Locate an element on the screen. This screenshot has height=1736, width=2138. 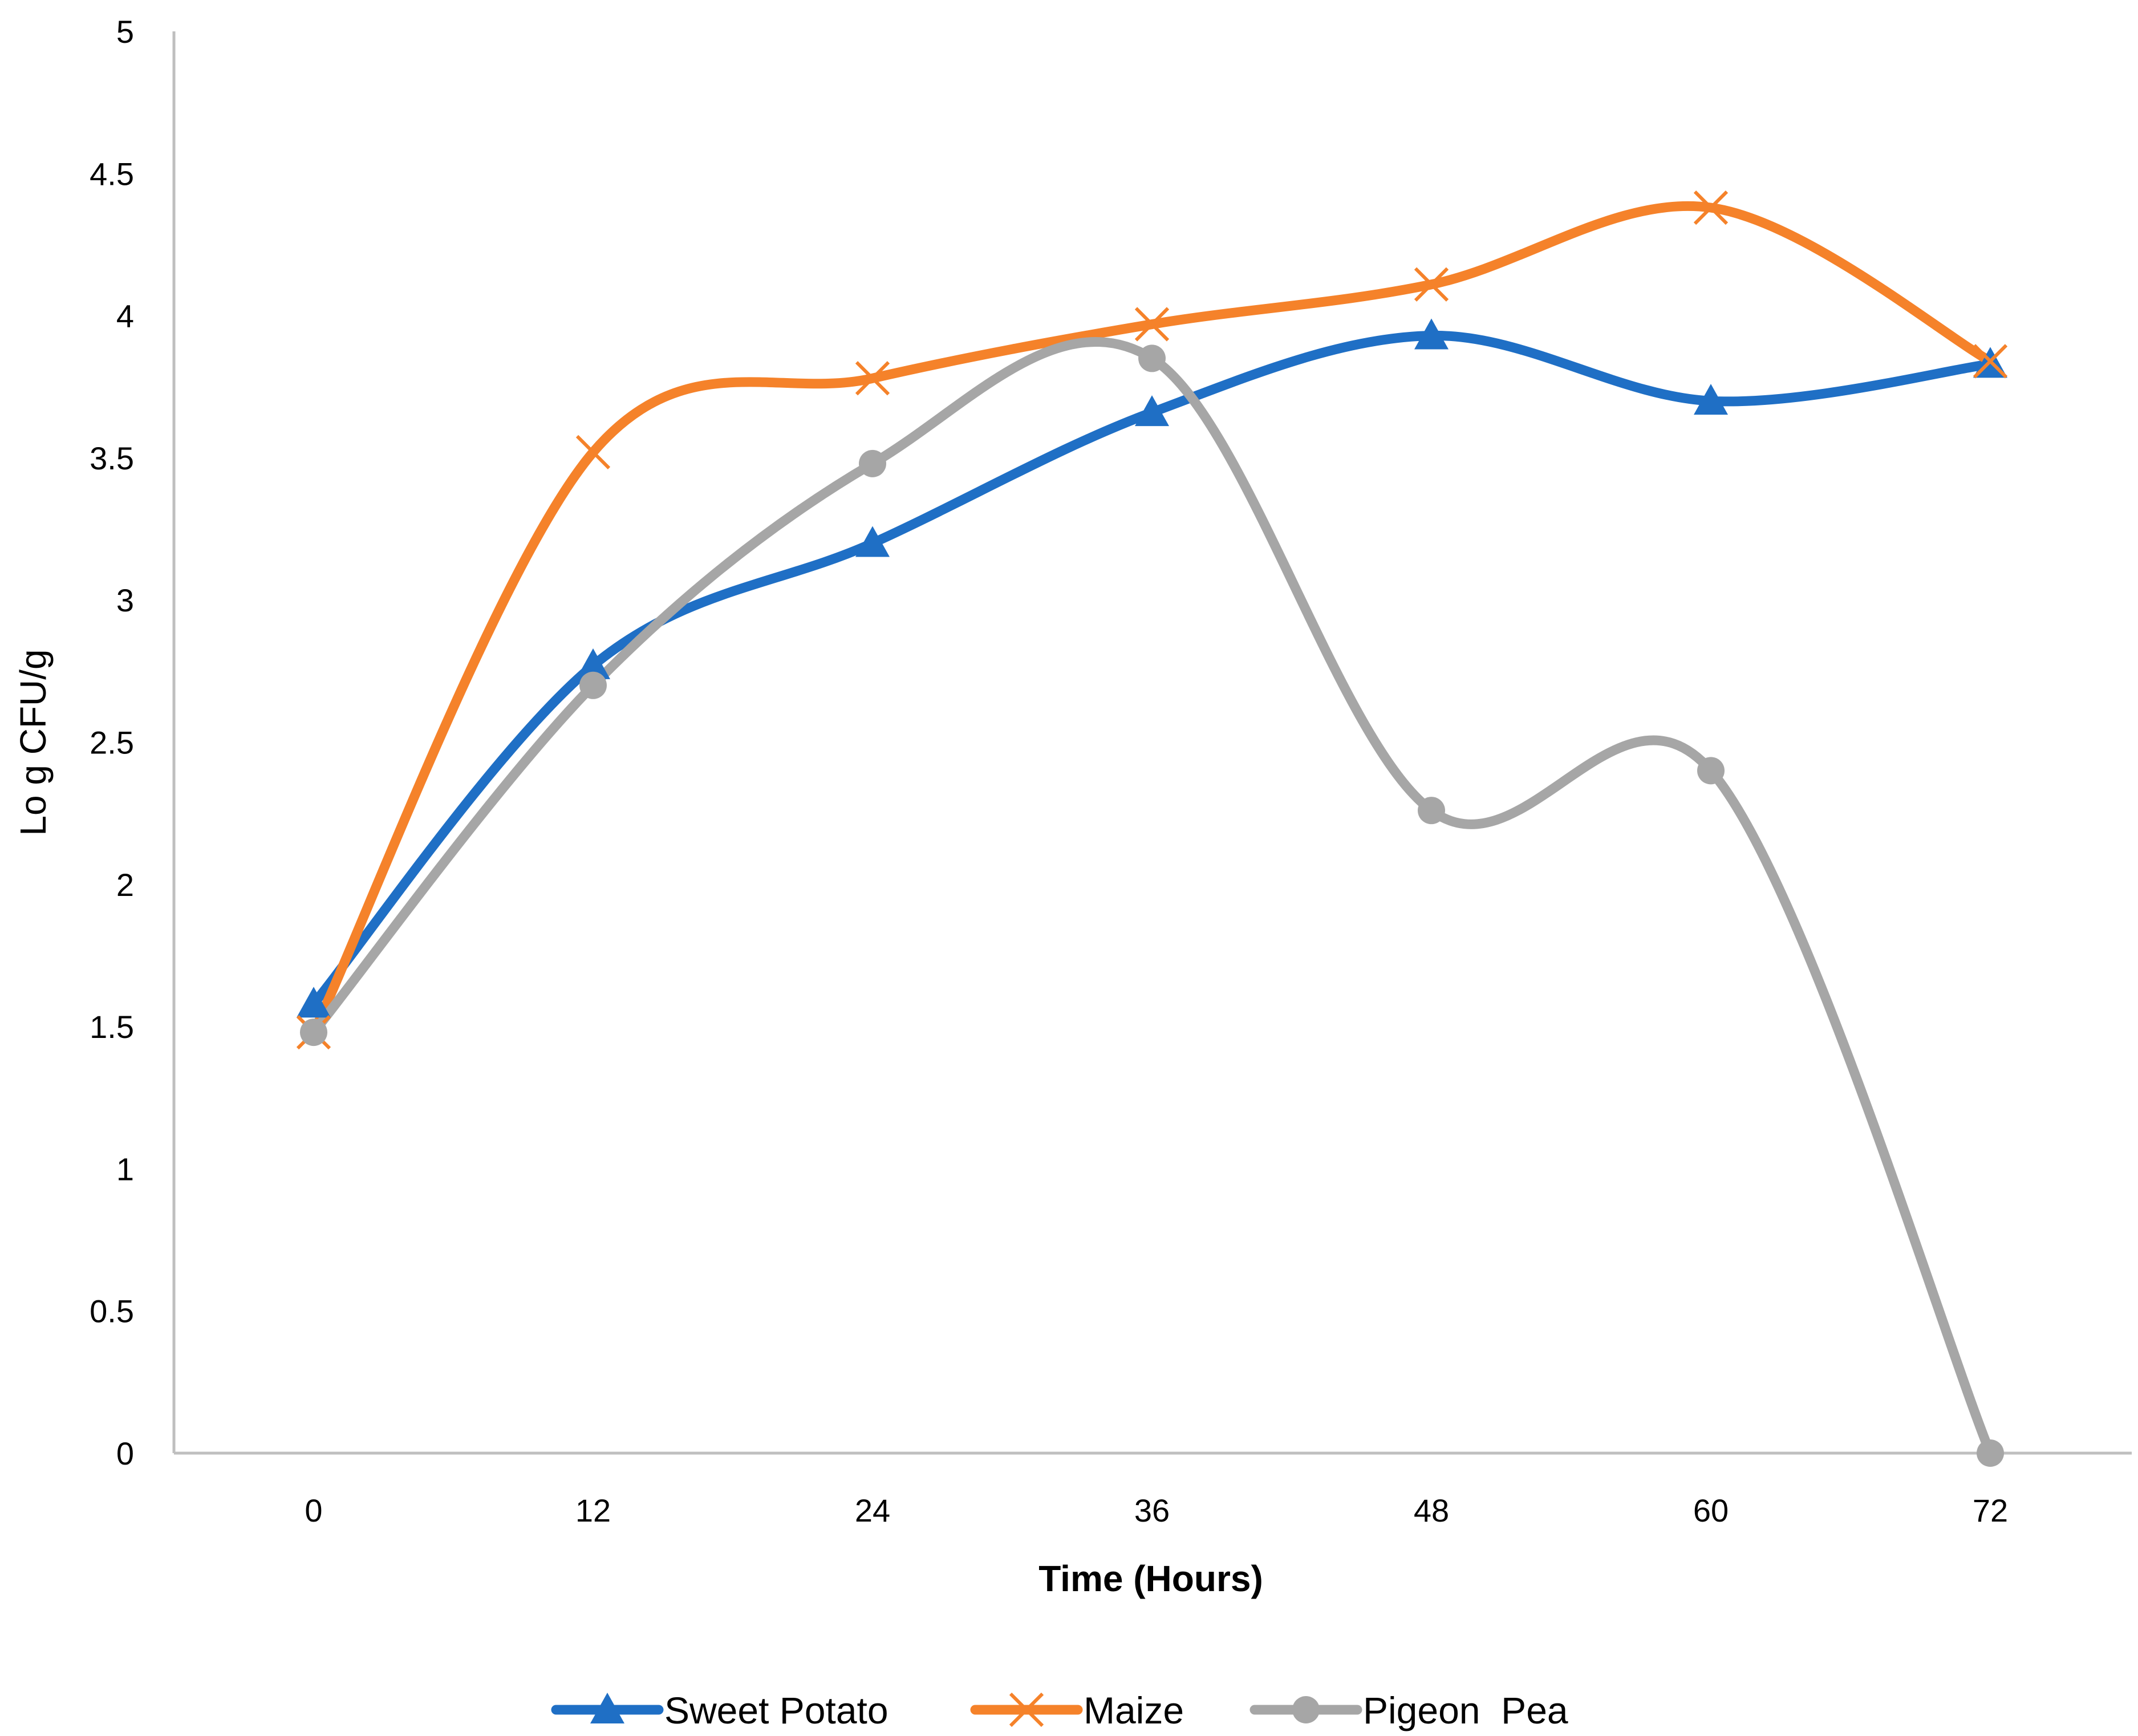
y-axis-title: Lo g CFU/g is located at coordinates (33, 742).